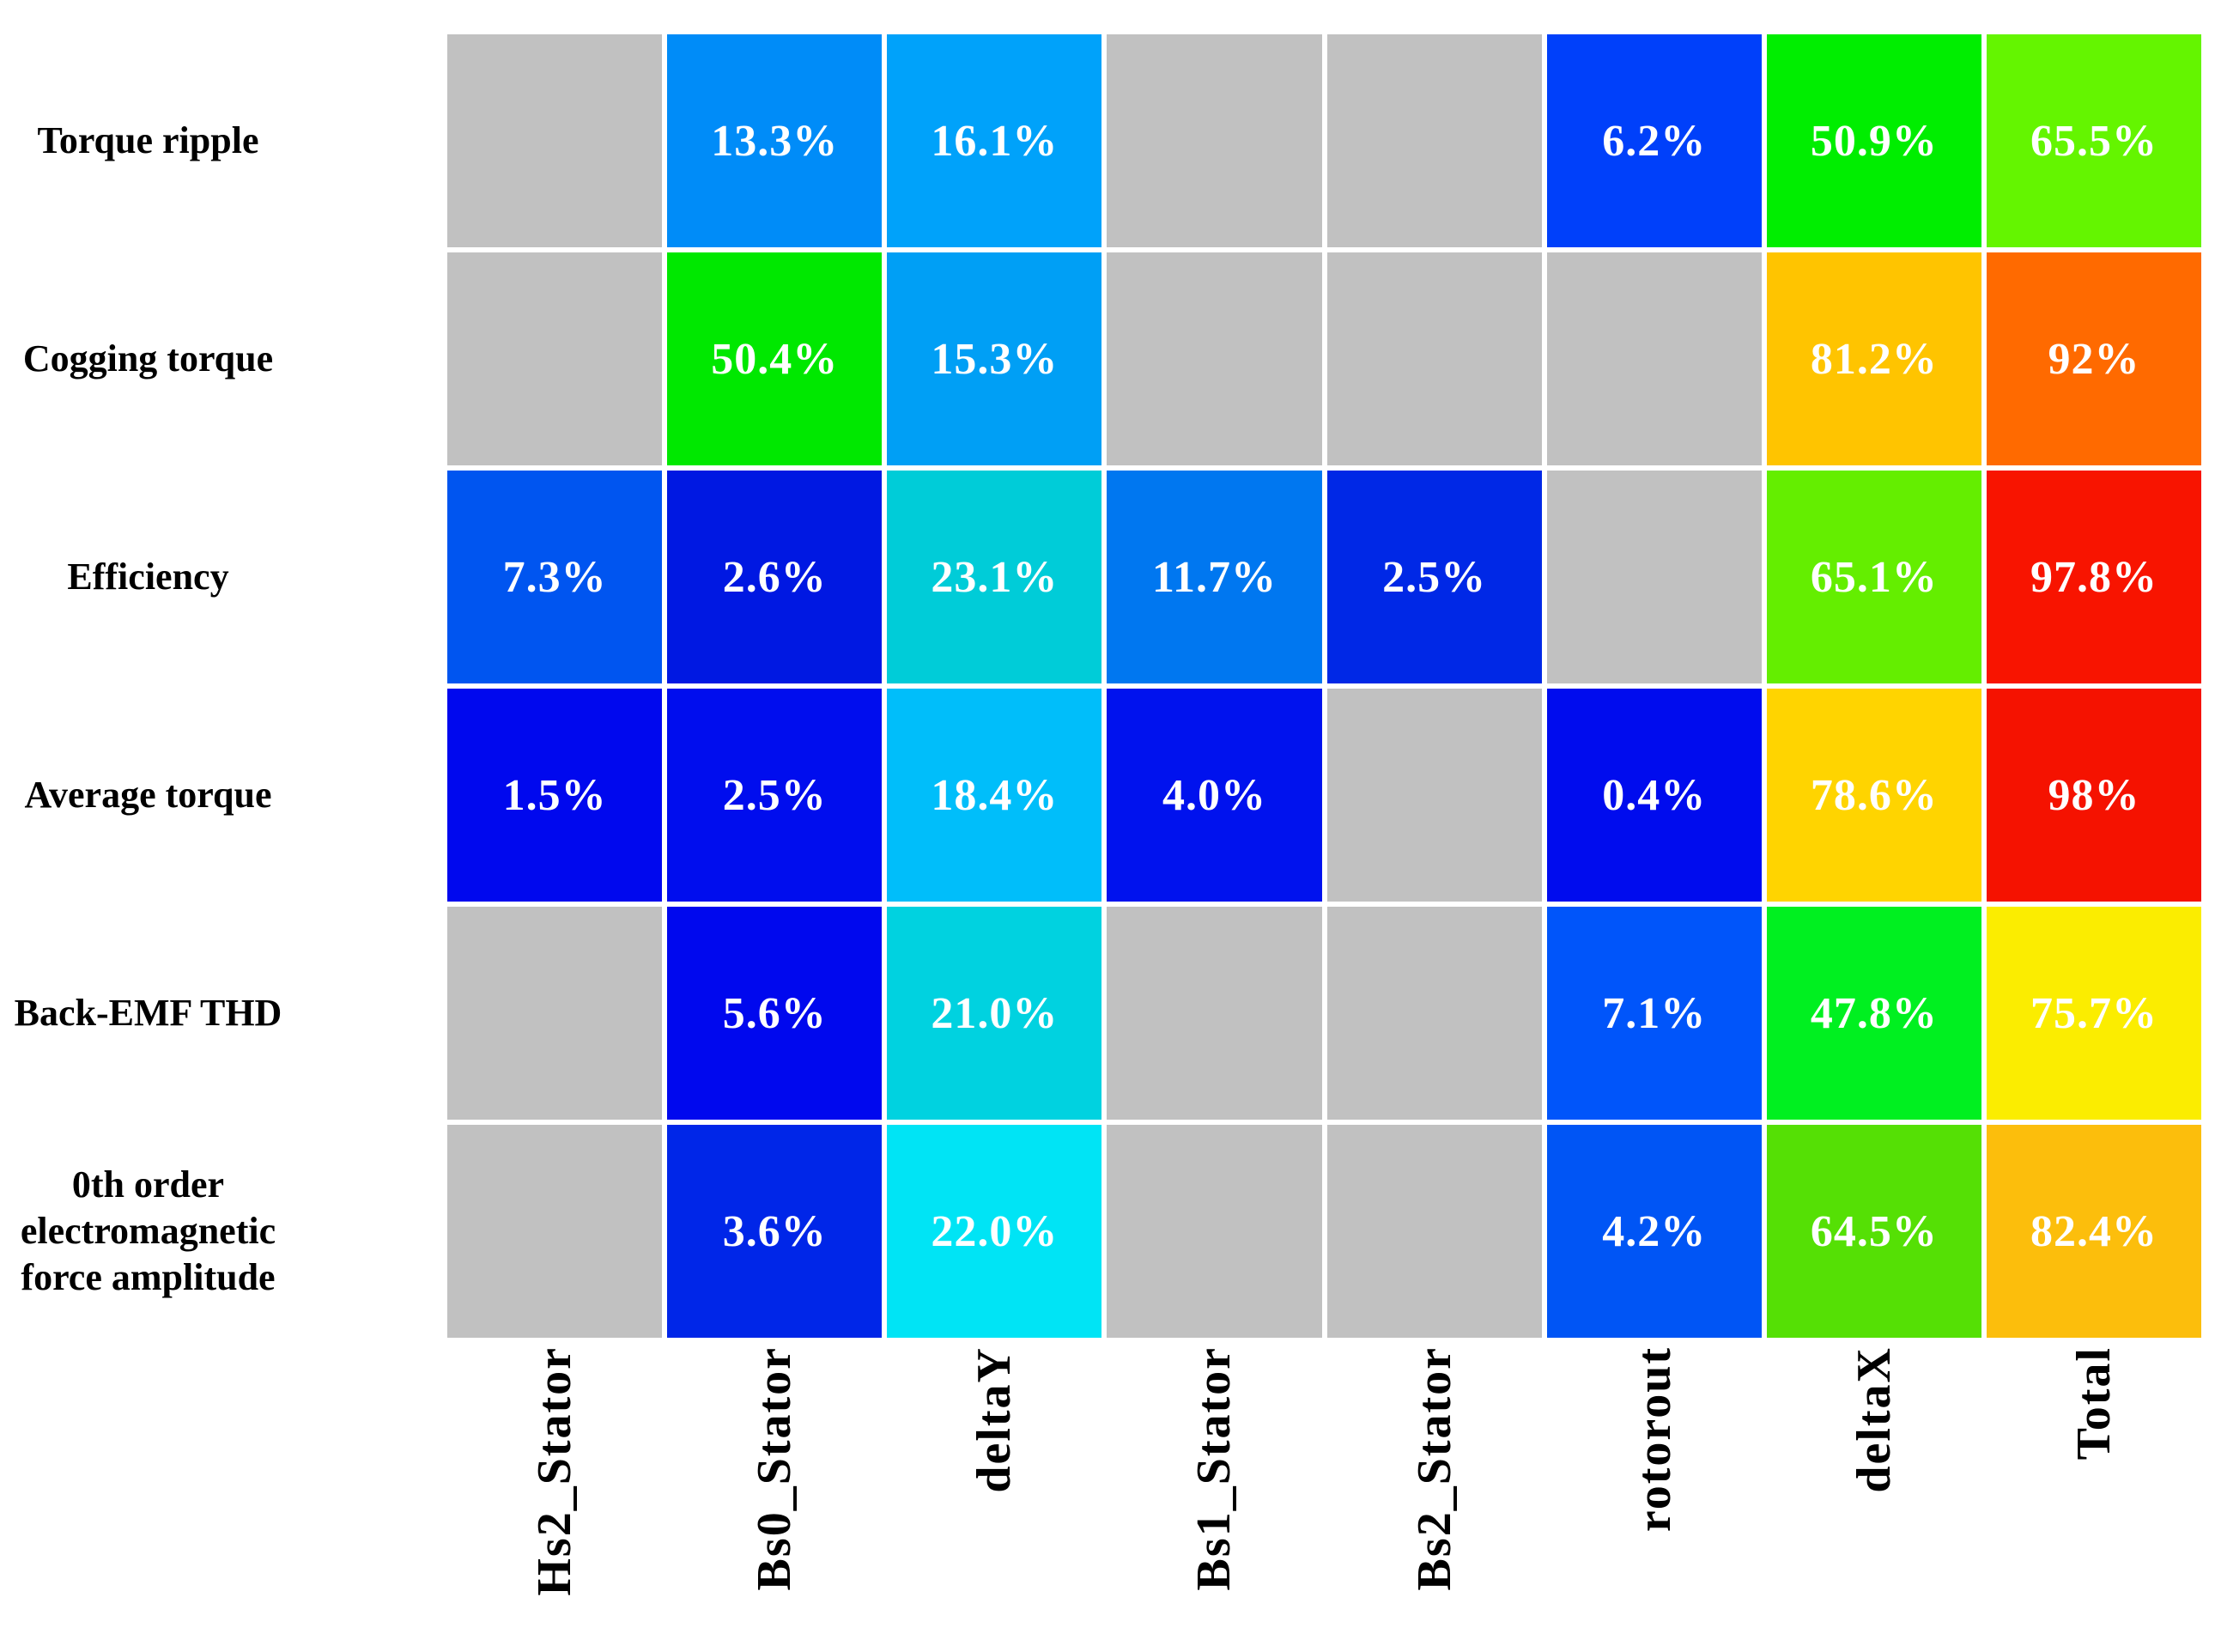 This screenshot has height=1652, width=2215. Describe the element at coordinates (1214, 795) in the screenshot. I see `heatmap-cell: 4.0%` at that location.